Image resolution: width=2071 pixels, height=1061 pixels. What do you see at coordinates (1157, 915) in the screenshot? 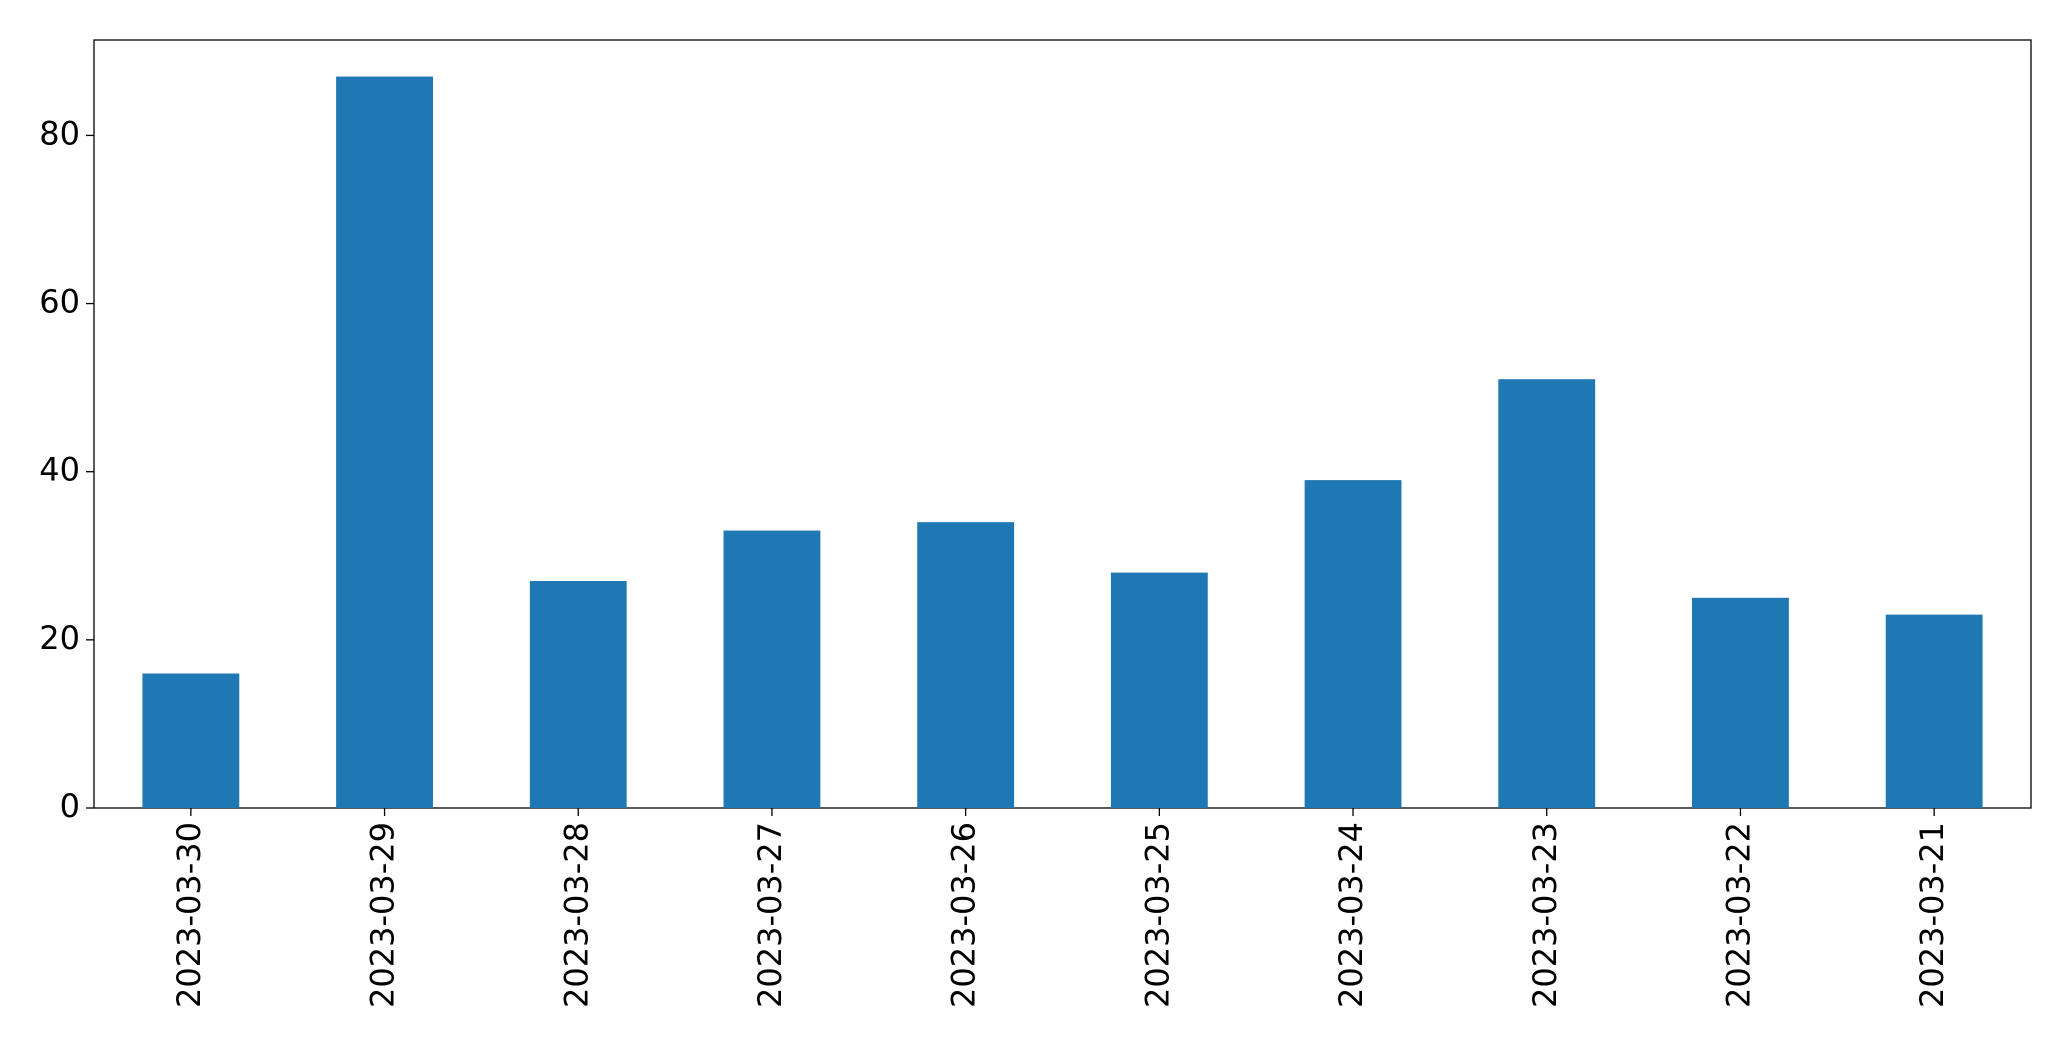
I see `x-tick-label: 2023-03-25` at bounding box center [1157, 915].